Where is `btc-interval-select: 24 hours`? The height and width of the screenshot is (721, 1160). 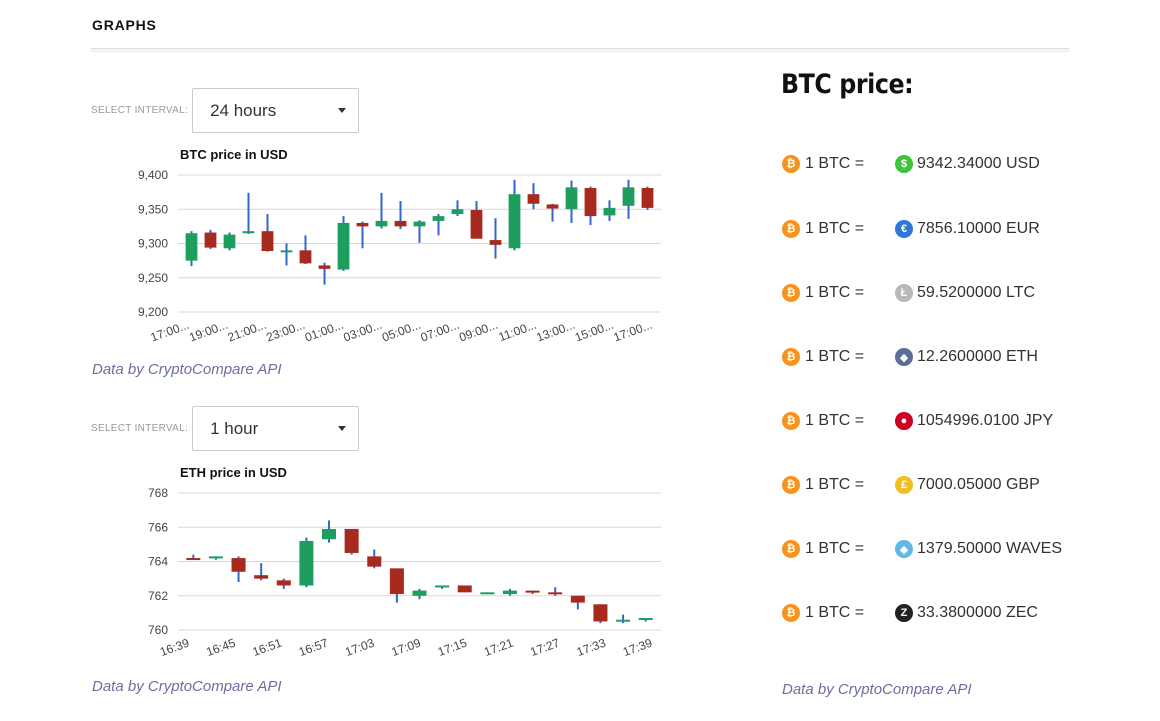 btc-interval-select: 24 hours is located at coordinates (276, 110).